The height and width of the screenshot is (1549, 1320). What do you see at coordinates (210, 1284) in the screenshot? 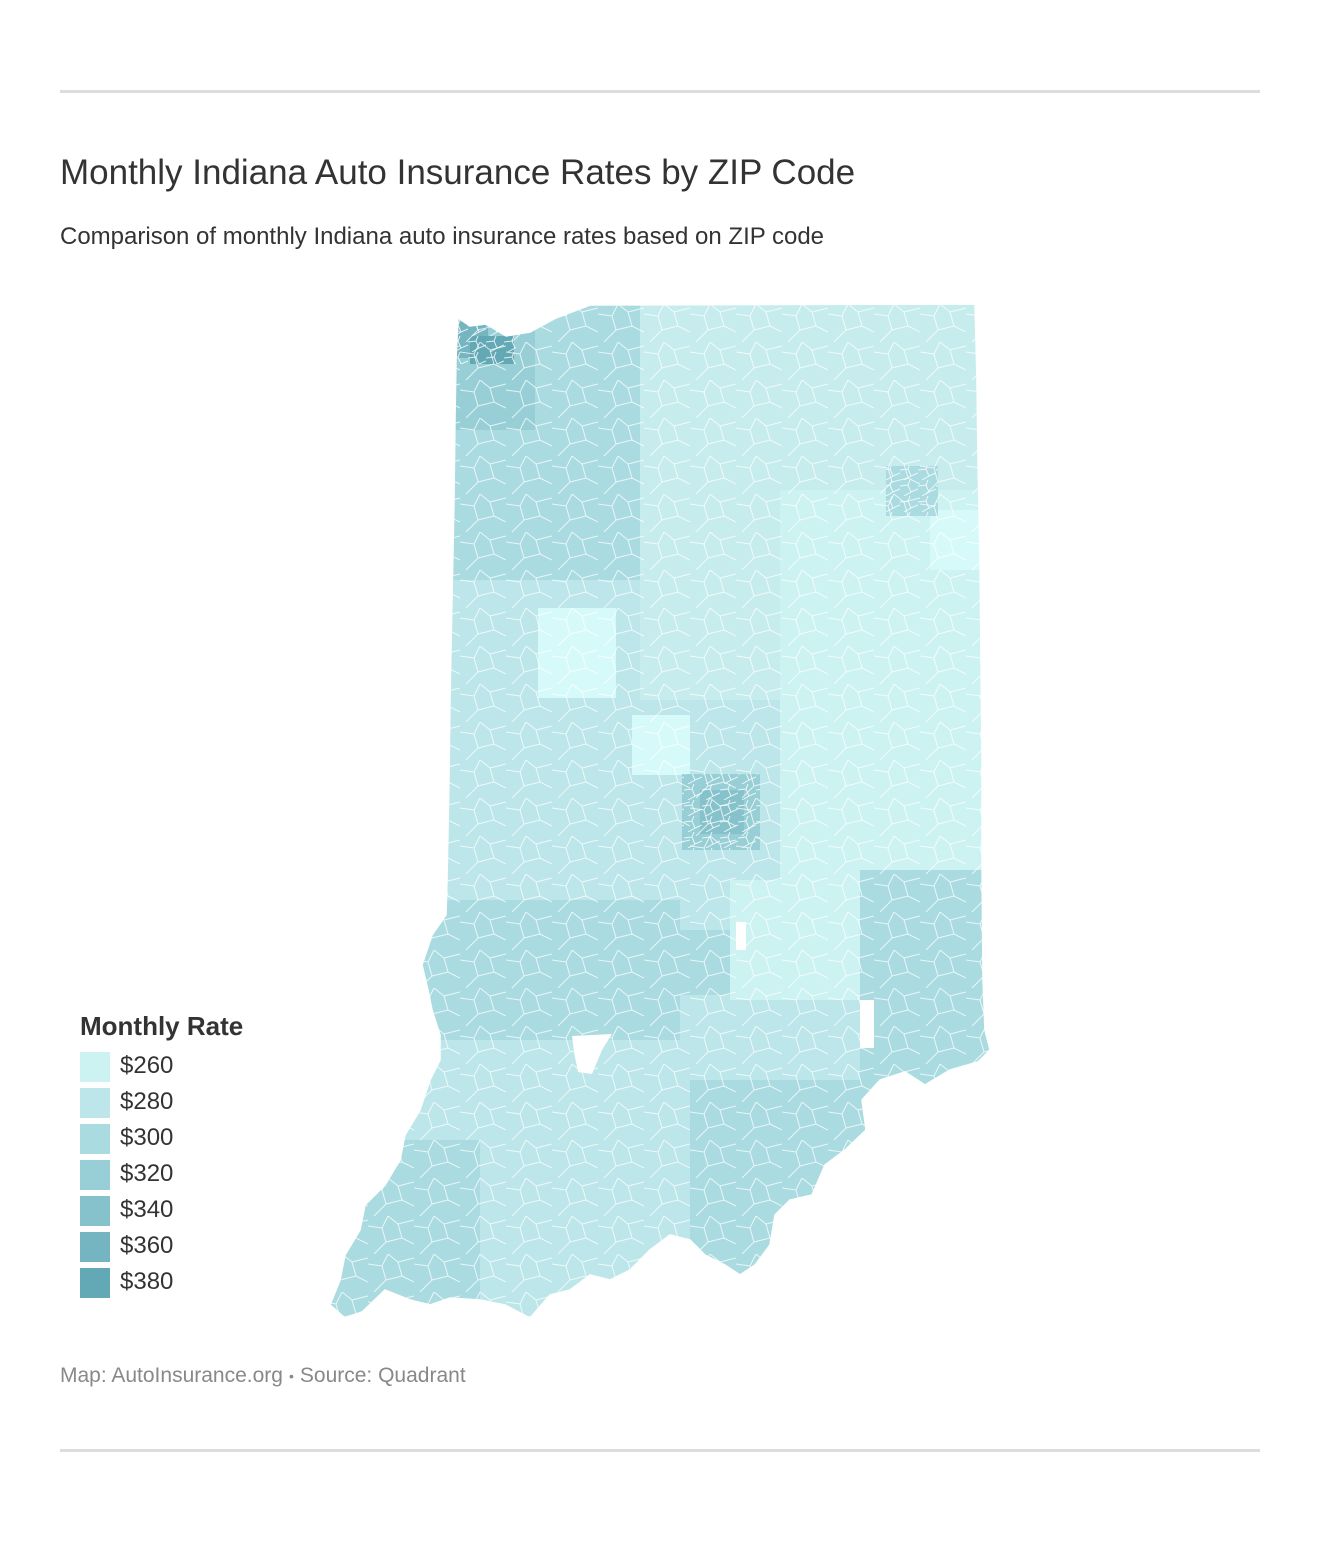
I see `legend-item: $380` at bounding box center [210, 1284].